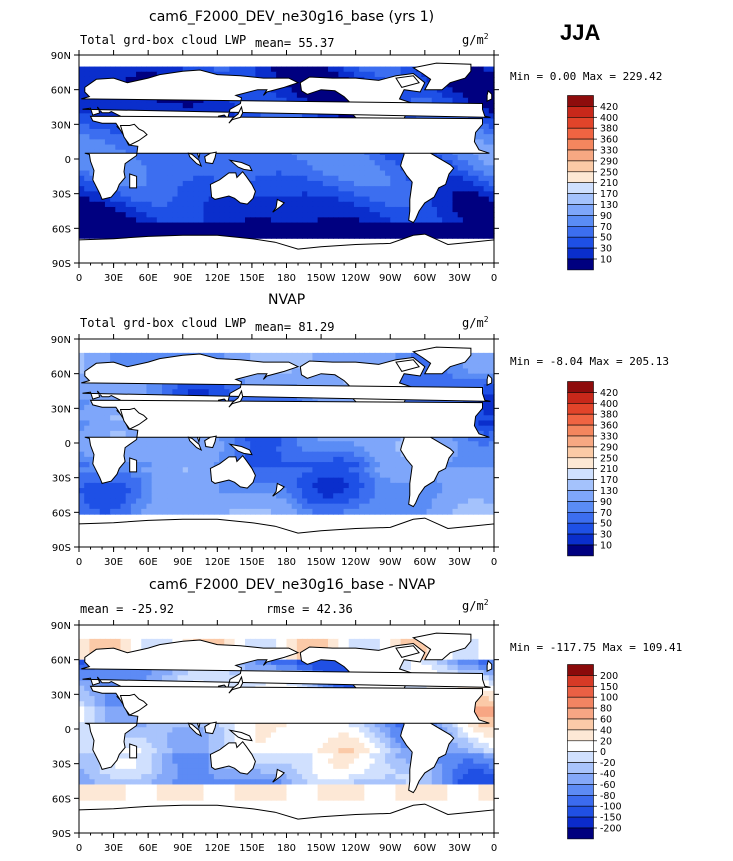 The image size is (733, 861). What do you see at coordinates (292, 585) in the screenshot?
I see `panel-title: cam6_F2000_DEV_ne30g16_base - NVAP` at bounding box center [292, 585].